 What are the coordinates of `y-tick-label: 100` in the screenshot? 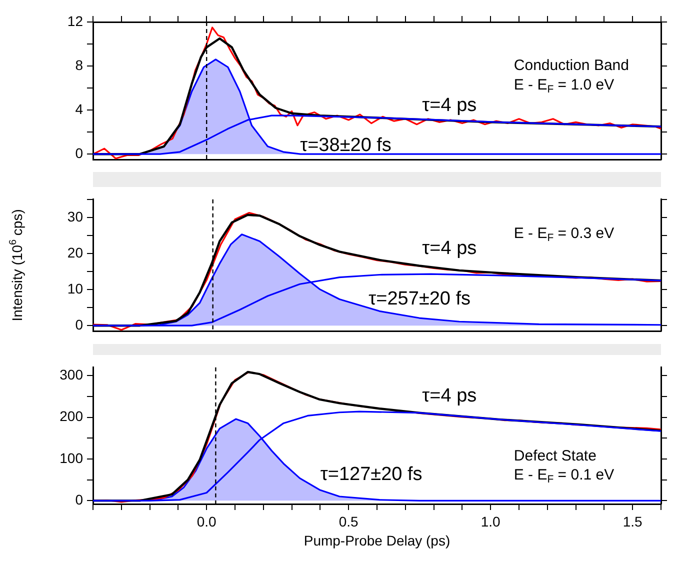 It's located at (72, 458).